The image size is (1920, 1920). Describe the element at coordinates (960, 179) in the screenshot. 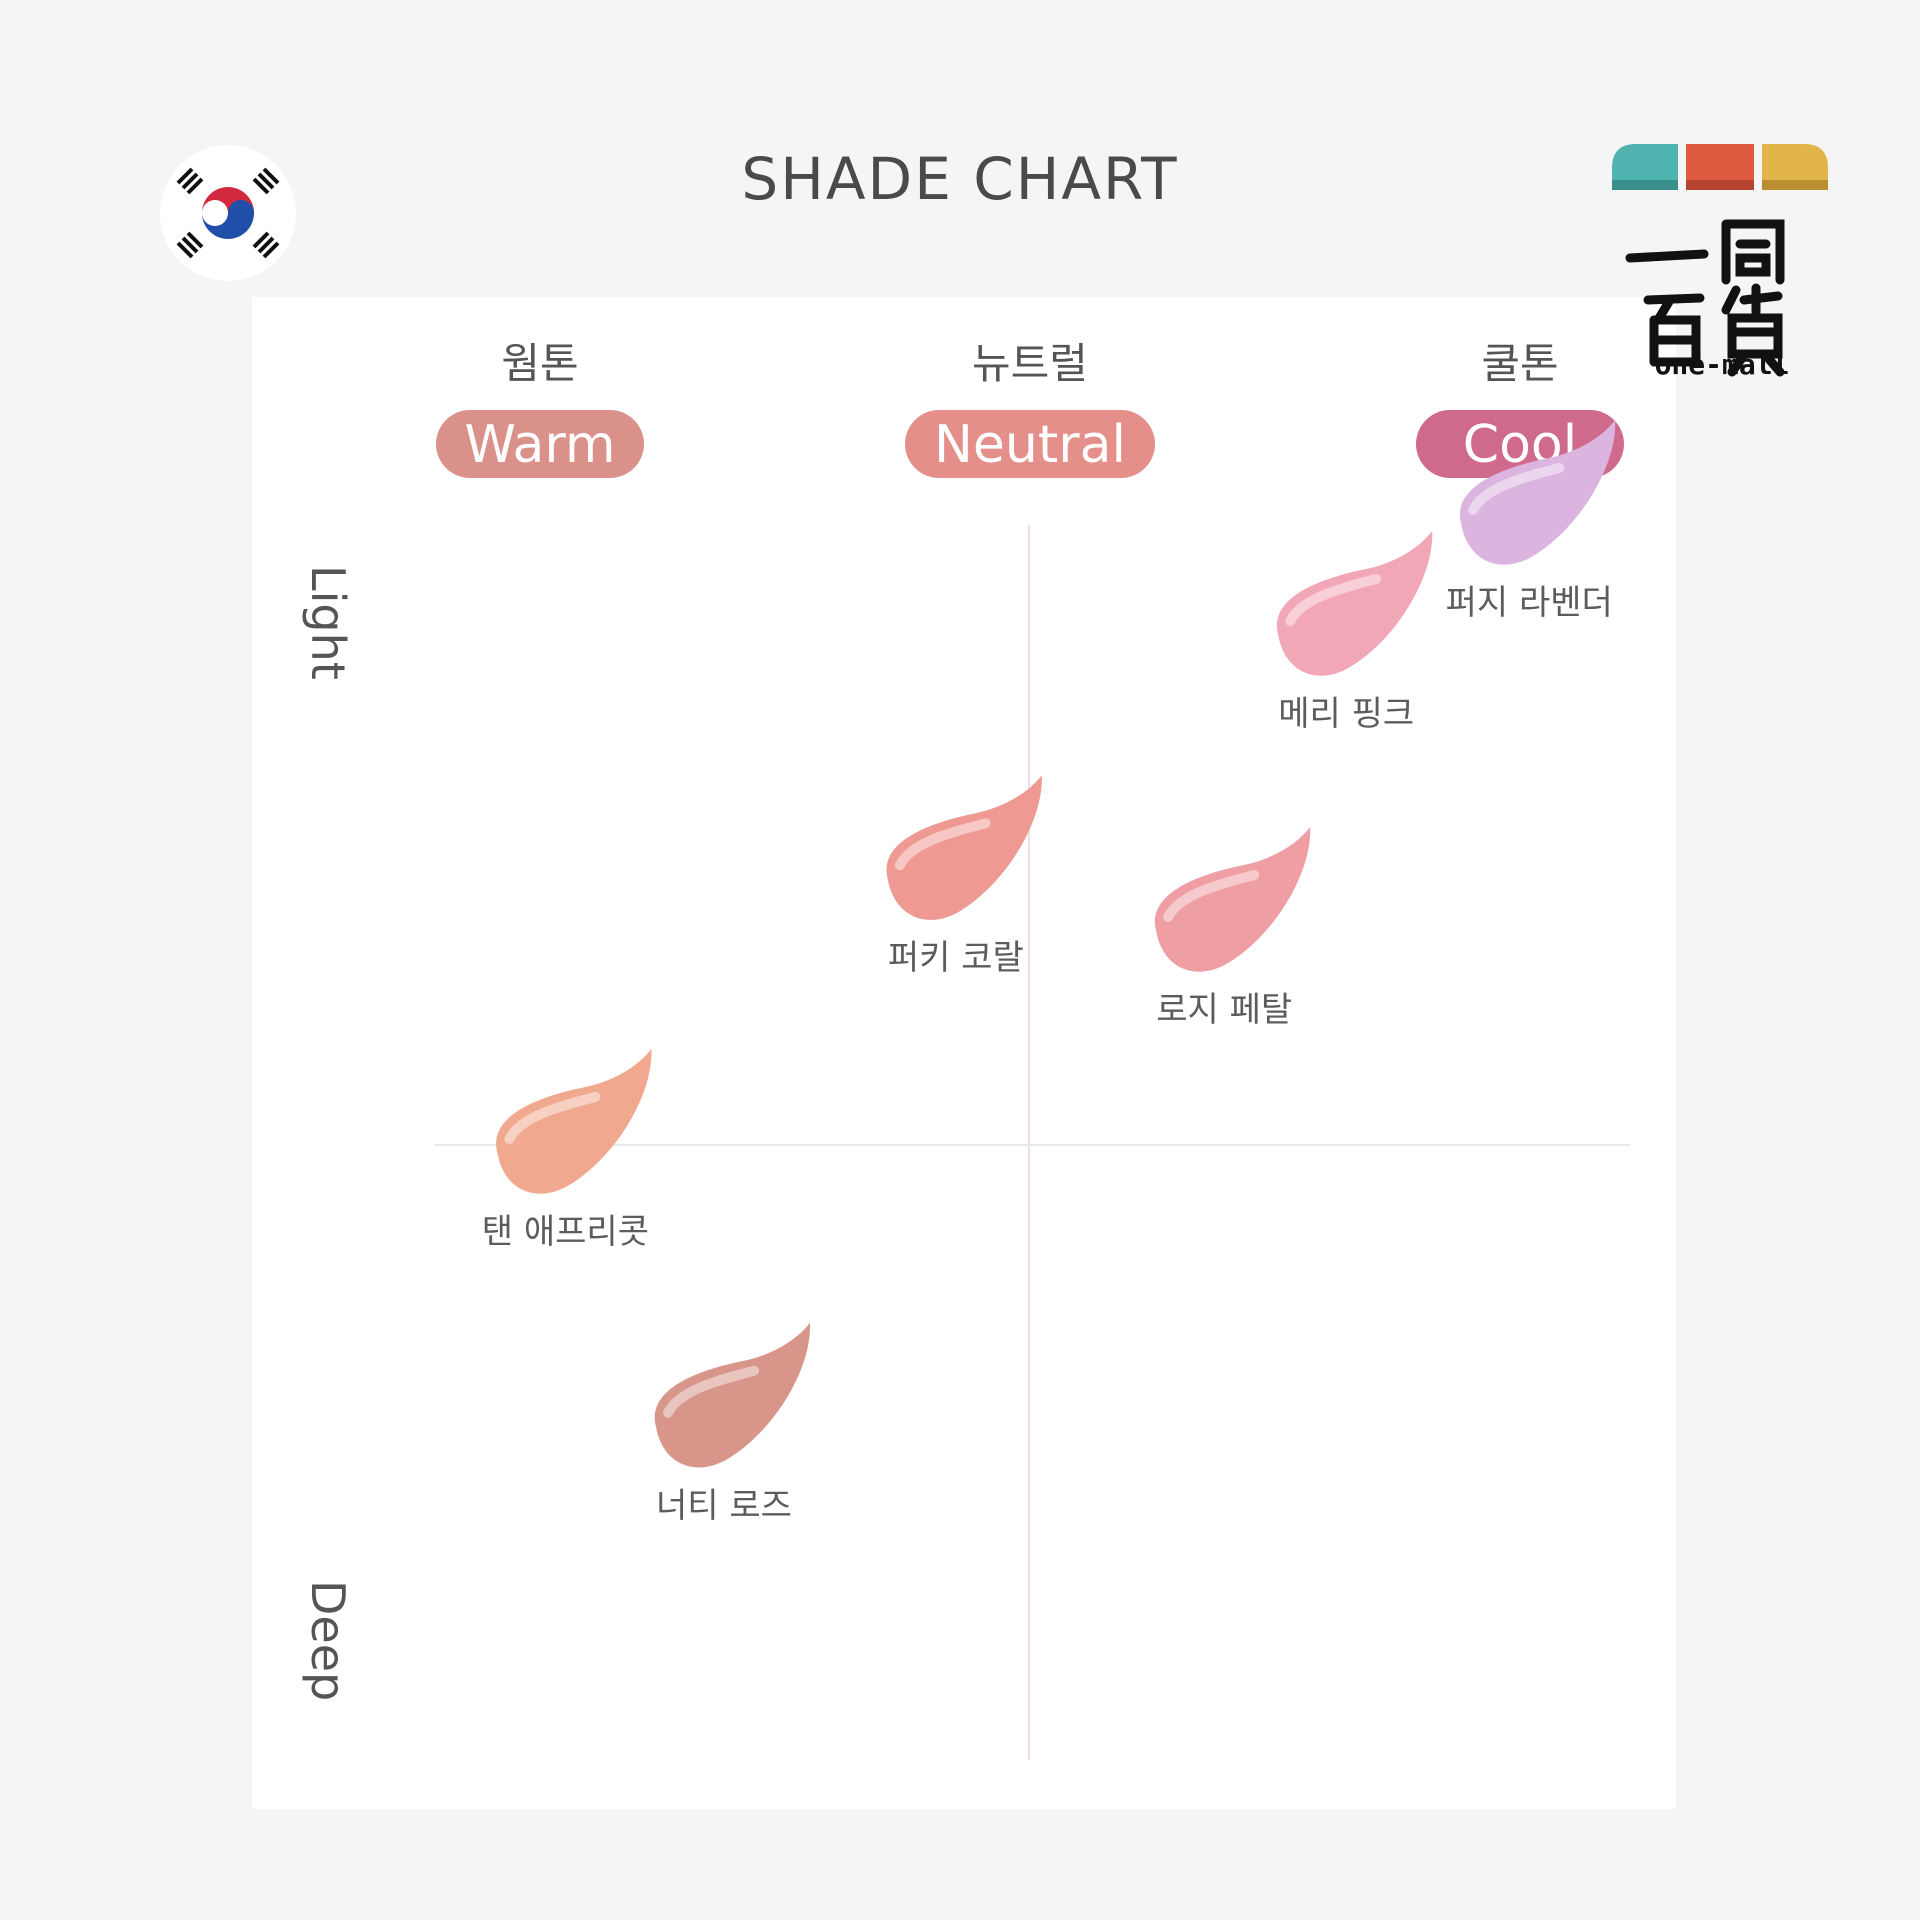

I see `chart-title: SHADE CHART` at that location.